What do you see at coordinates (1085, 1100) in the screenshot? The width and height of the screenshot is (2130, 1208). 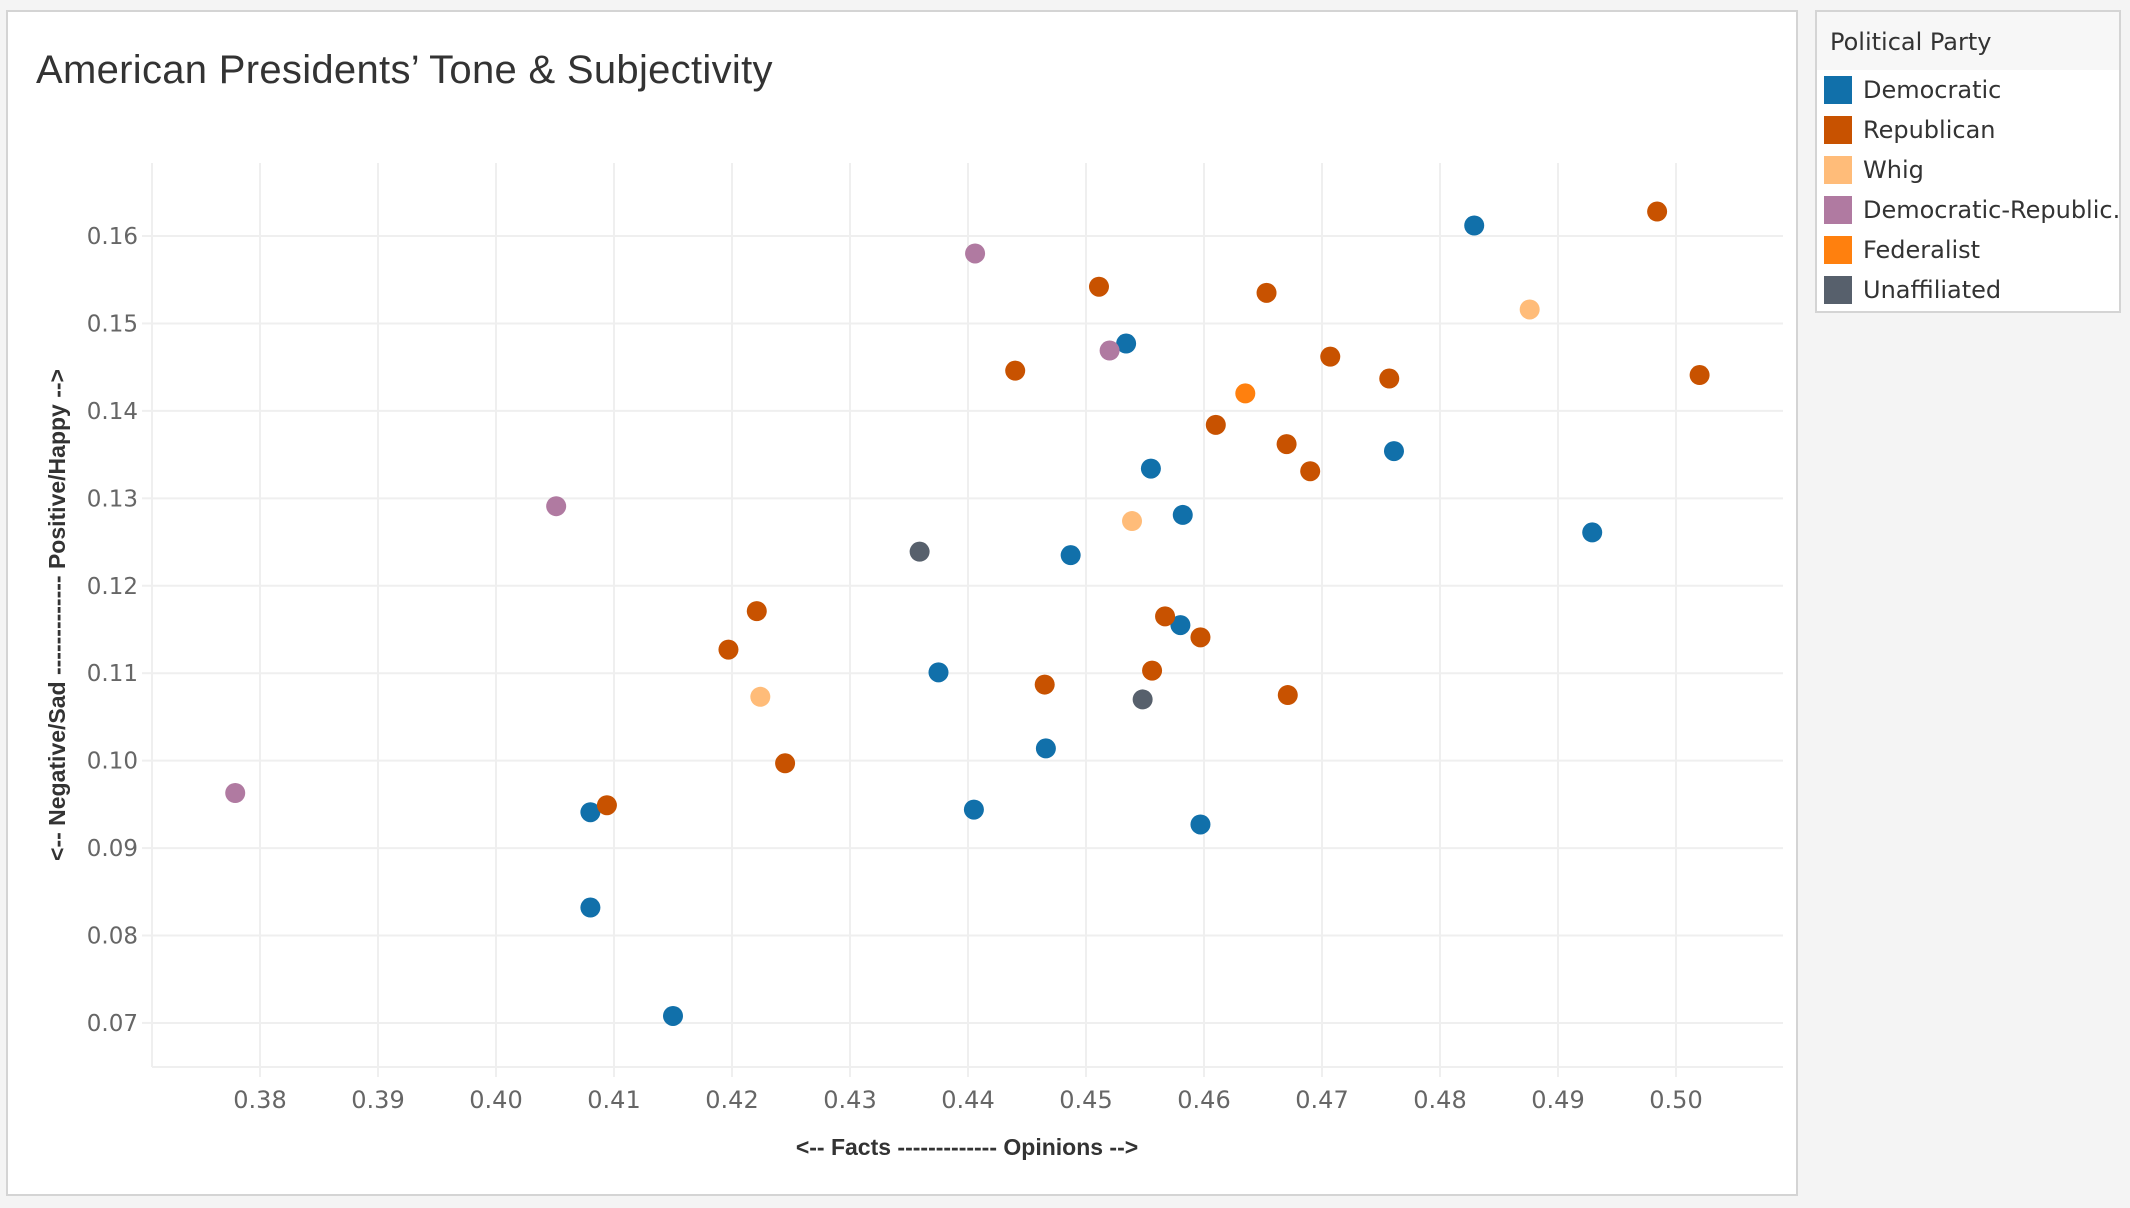 I see `x-tick-label: 0.45` at bounding box center [1085, 1100].